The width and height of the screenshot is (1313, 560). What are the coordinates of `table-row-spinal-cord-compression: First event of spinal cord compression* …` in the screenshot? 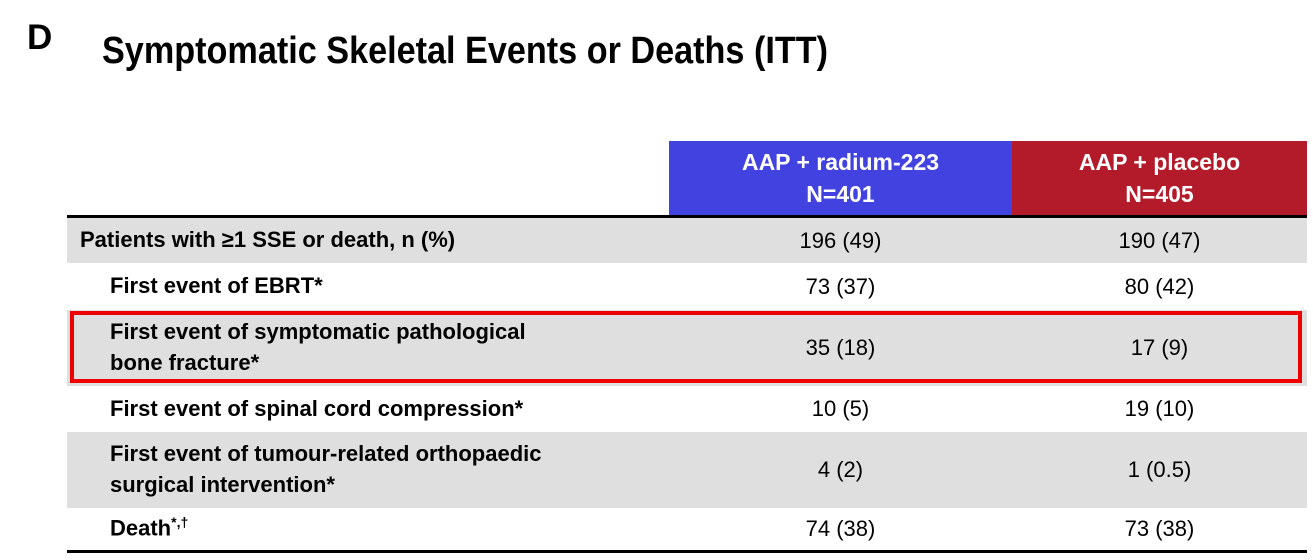 It's located at (687, 409).